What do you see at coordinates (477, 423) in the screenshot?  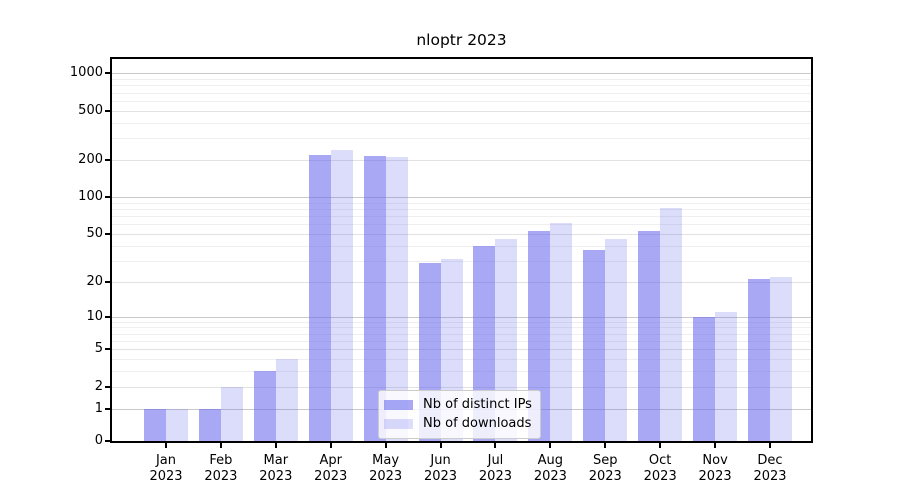 I see `legend-label-downloads: Nb of downloads` at bounding box center [477, 423].